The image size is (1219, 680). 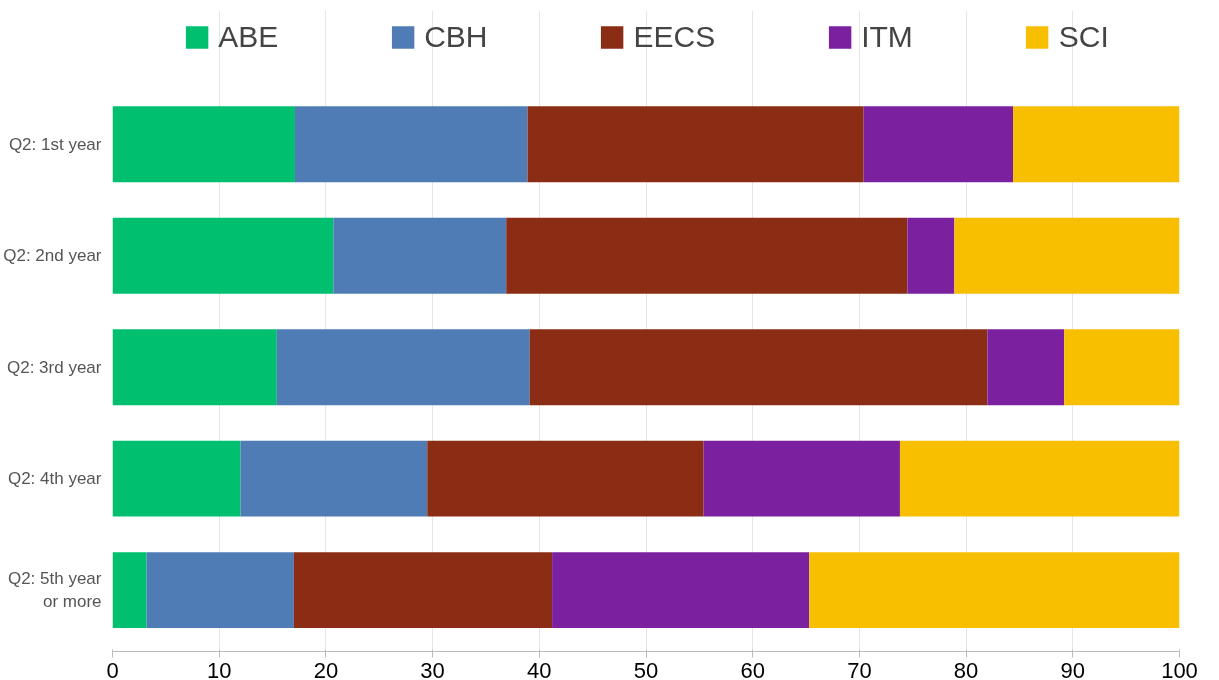 I want to click on x-tick-label: 100, so click(x=1179, y=668).